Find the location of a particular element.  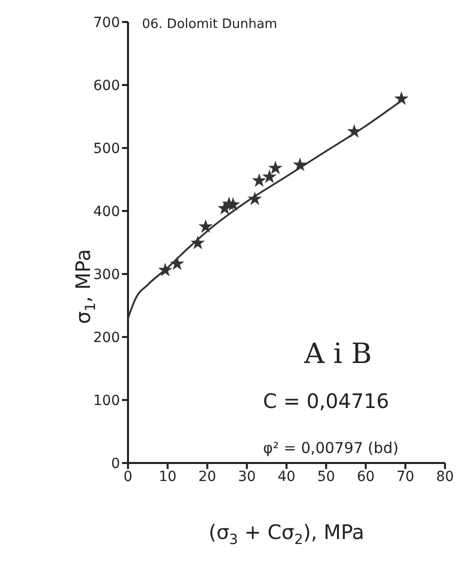

y-tick-label: 100 is located at coordinates (106, 400).